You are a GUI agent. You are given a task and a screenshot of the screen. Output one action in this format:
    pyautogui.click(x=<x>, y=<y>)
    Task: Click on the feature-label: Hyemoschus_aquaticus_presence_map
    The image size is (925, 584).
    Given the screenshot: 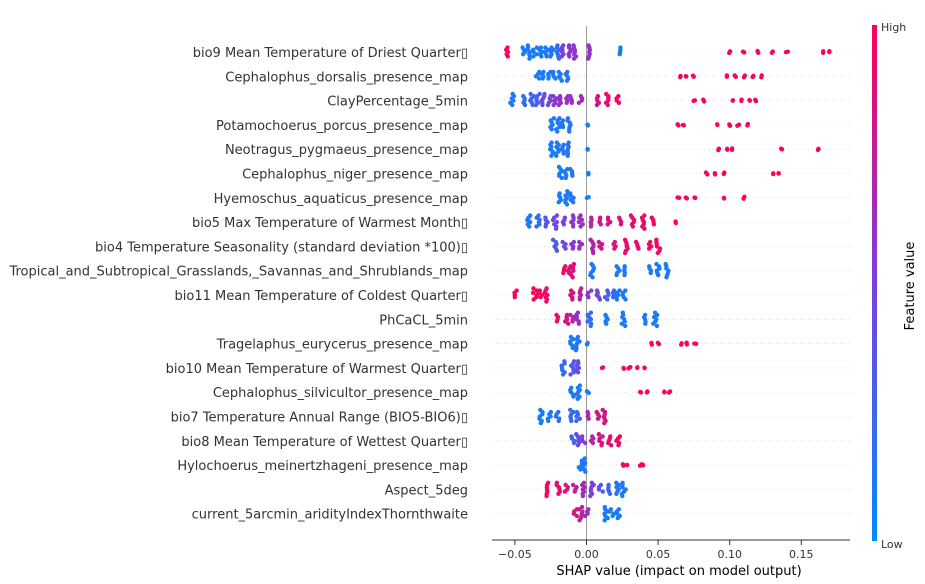 What is the action you would take?
    pyautogui.click(x=341, y=199)
    